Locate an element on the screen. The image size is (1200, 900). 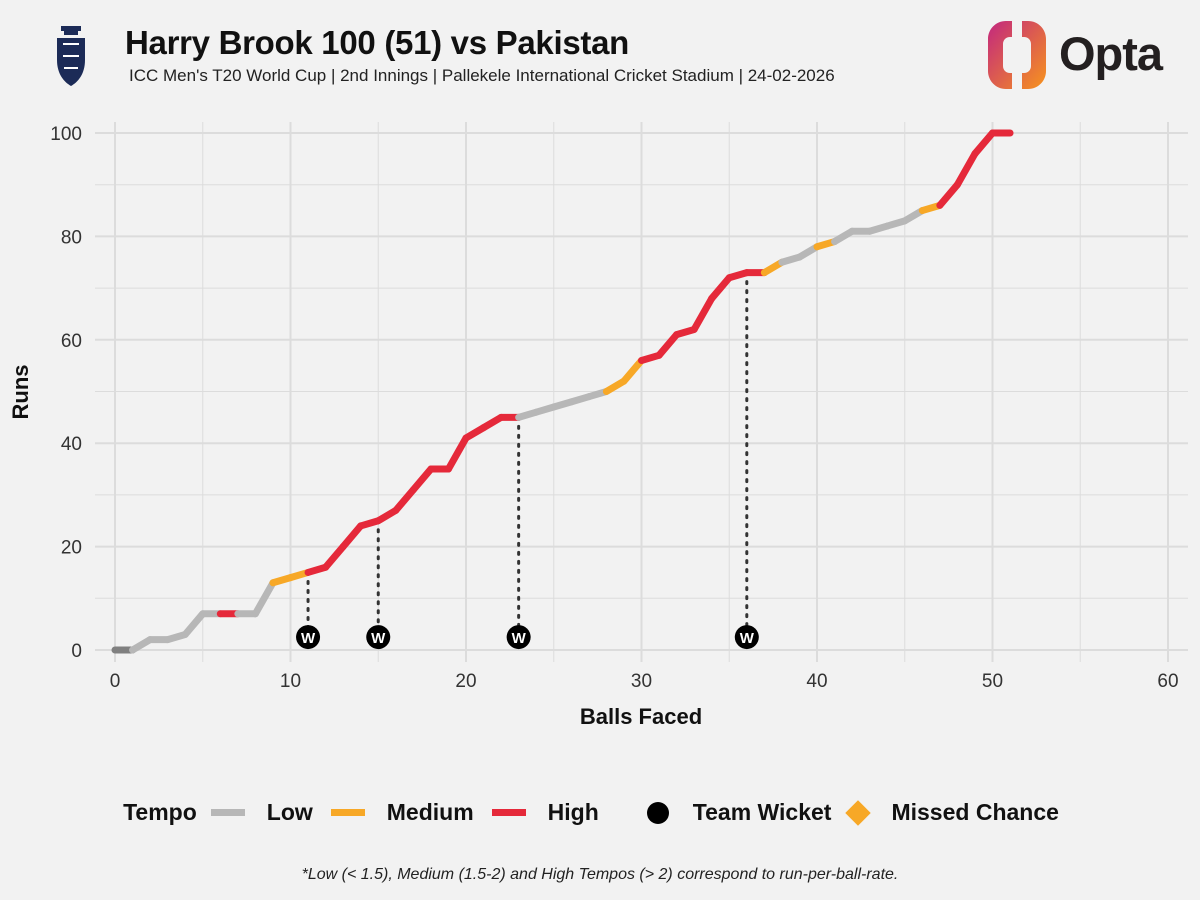
legend-high-swatch is located at coordinates (508, 812).